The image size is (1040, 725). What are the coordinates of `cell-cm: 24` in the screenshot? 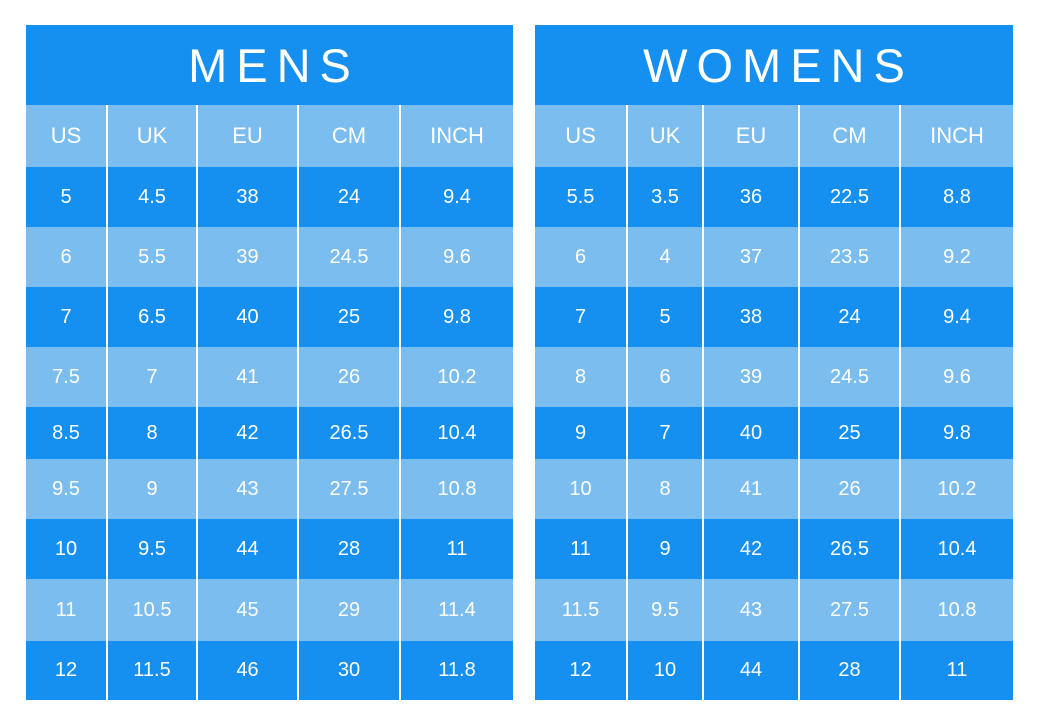 It's located at (850, 317).